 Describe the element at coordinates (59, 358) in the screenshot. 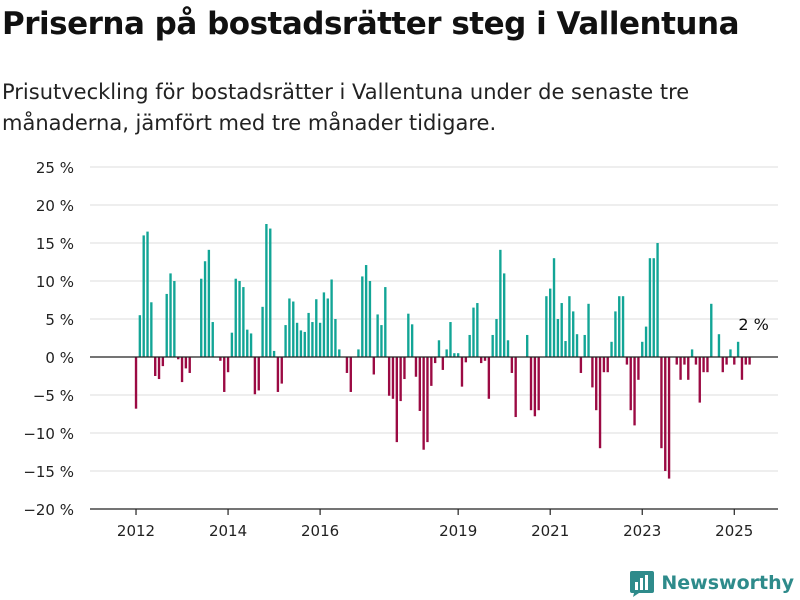

I see `y-tick-label: 0 %` at that location.